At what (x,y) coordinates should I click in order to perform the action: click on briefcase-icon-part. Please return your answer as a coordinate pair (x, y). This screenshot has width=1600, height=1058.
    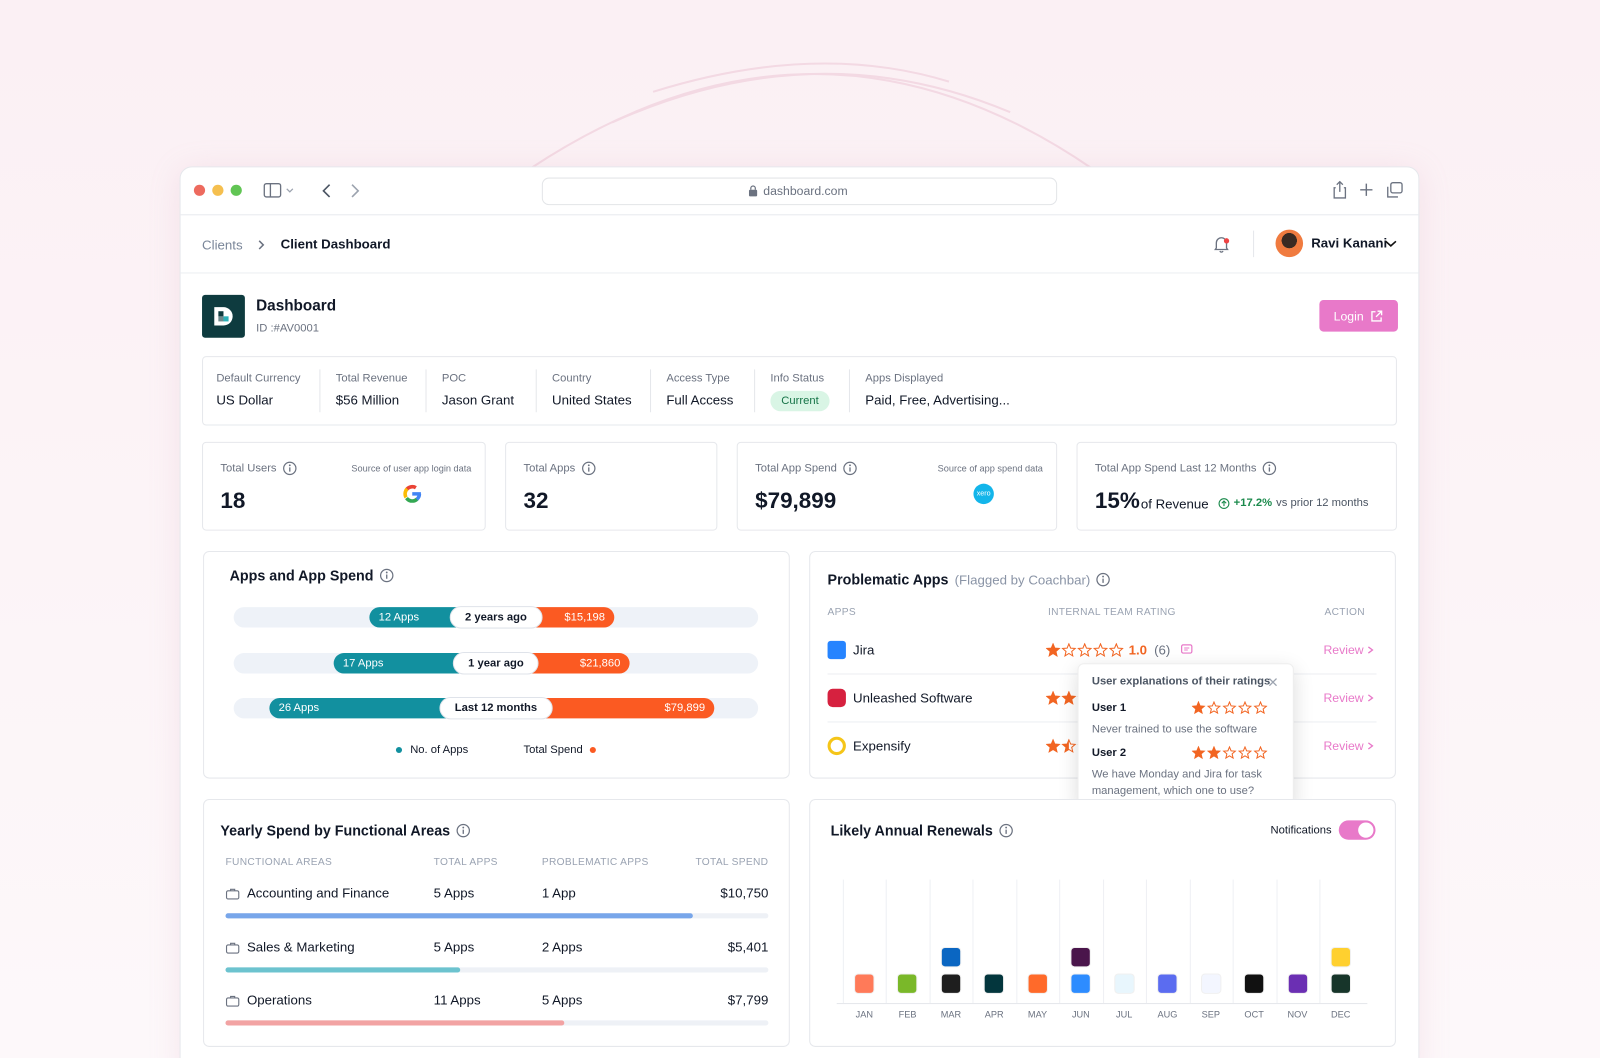
    Looking at the image, I should click on (233, 889).